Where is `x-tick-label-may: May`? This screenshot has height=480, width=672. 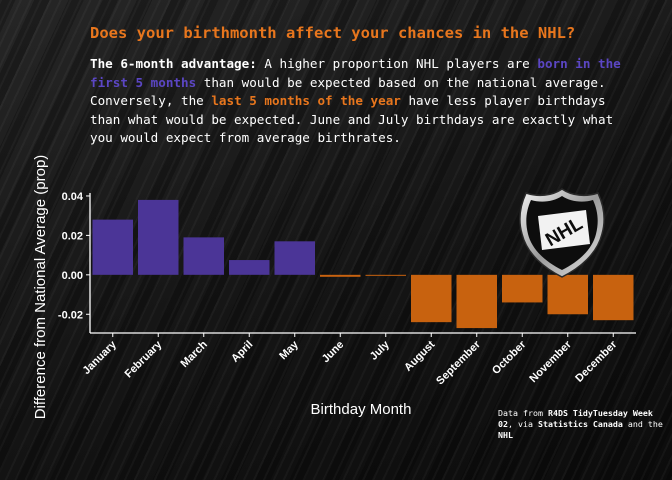 x-tick-label-may: May is located at coordinates (289, 350).